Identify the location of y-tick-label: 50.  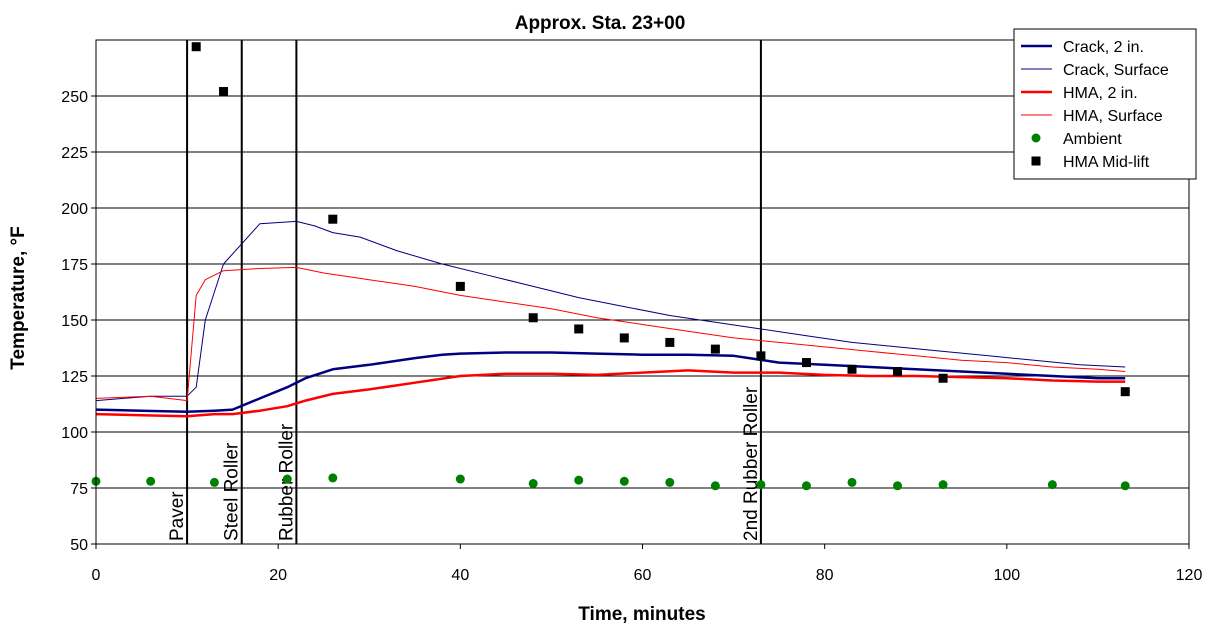
(79, 545).